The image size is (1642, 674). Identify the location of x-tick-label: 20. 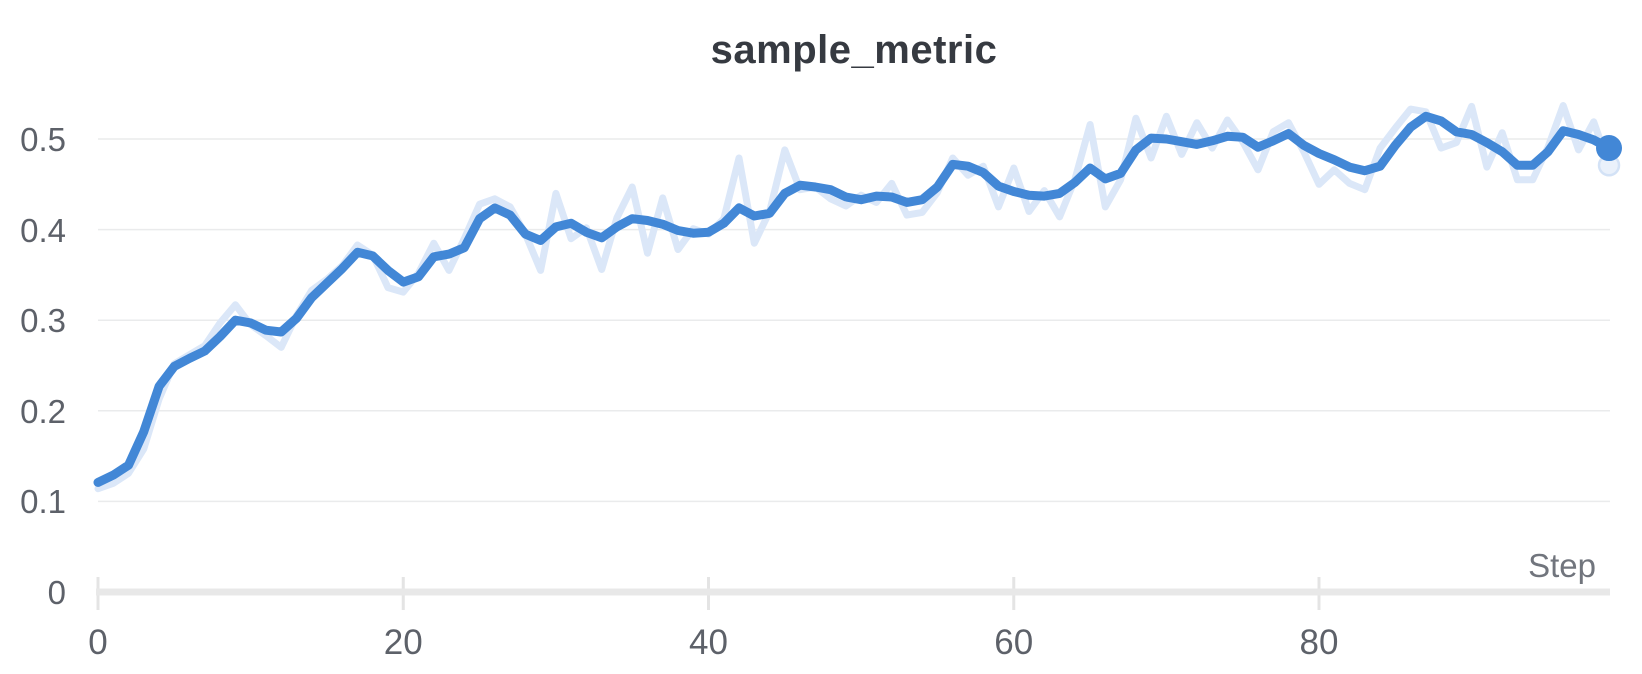
(403, 642).